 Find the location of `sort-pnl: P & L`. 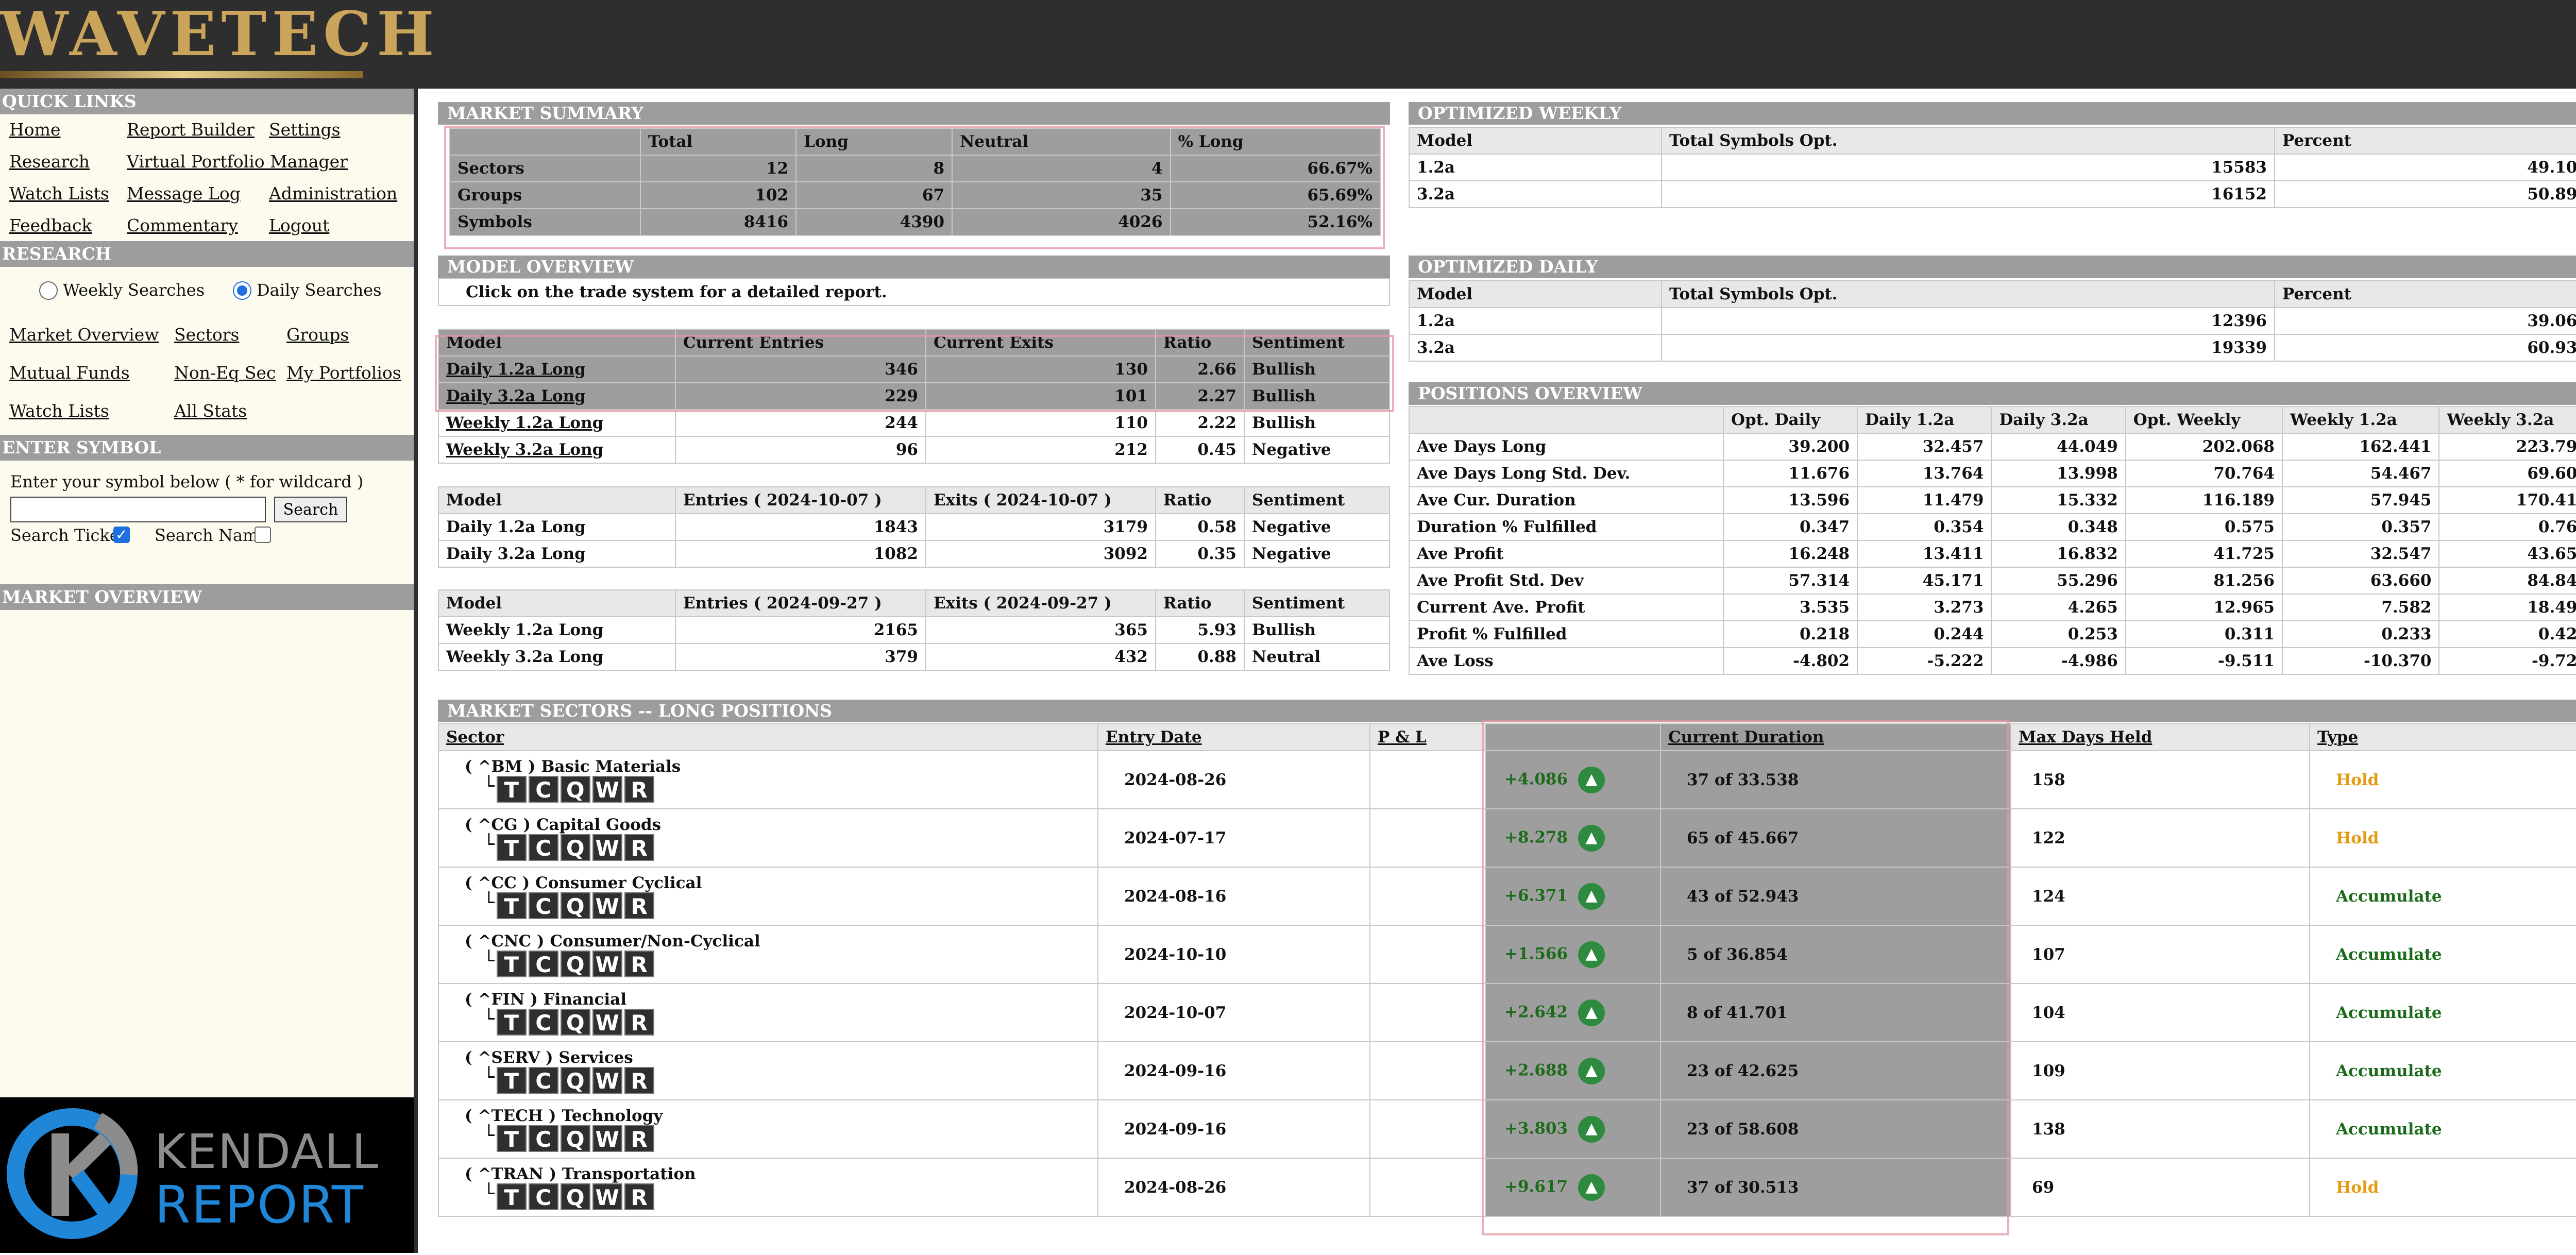

sort-pnl: P & L is located at coordinates (1427, 737).